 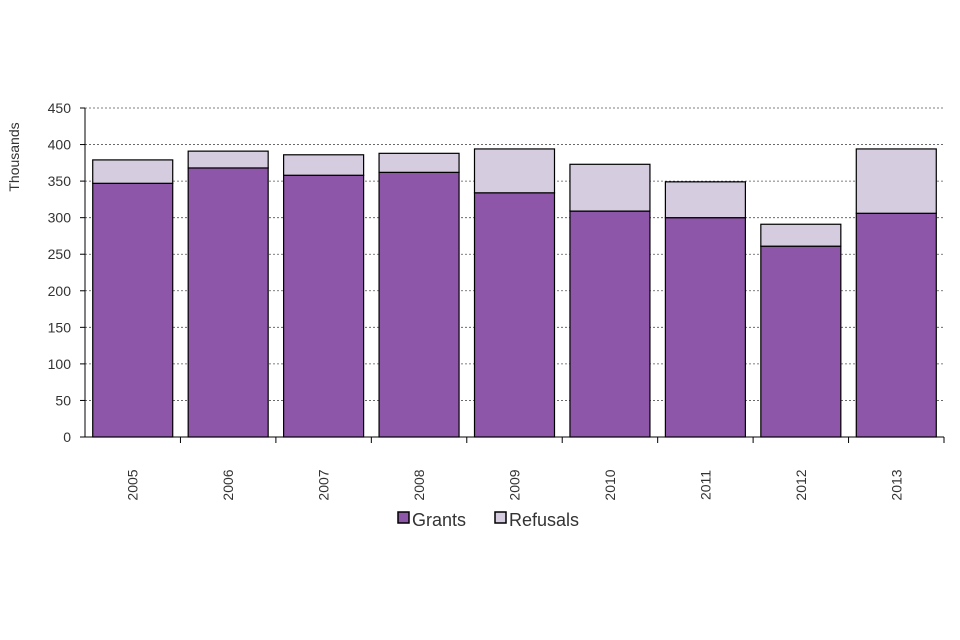 I want to click on bar-refusals-2011, so click(x=705, y=200).